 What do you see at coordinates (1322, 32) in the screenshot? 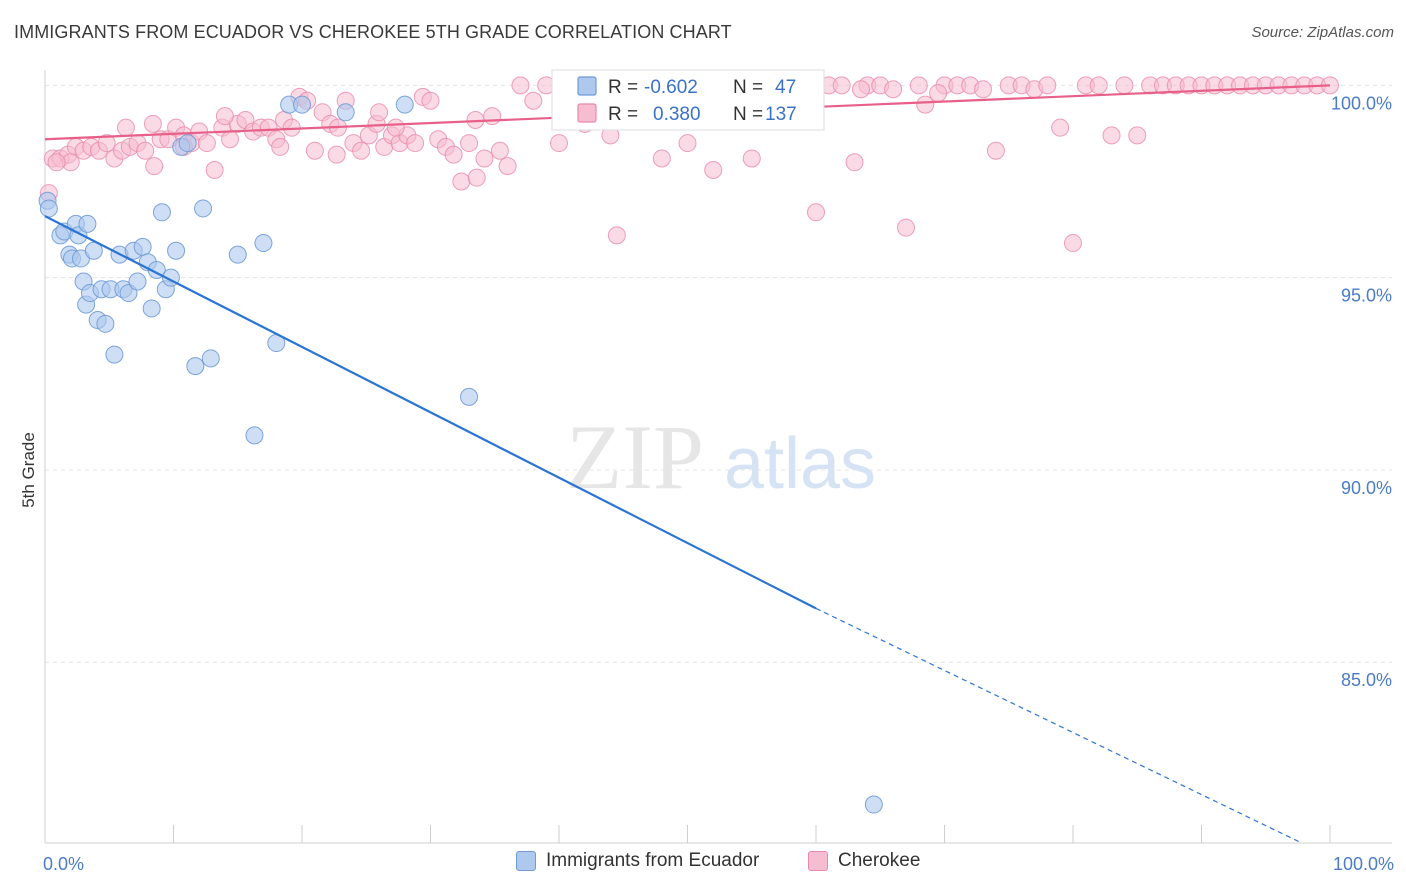
I see `source-credit: Source: ZipAtlas.com` at bounding box center [1322, 32].